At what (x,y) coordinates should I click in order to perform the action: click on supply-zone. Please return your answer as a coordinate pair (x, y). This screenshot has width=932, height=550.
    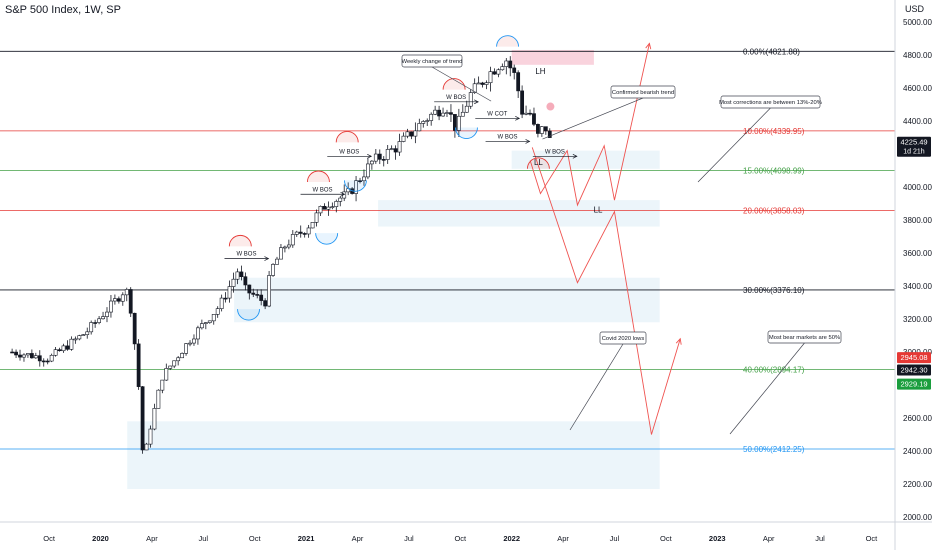
    Looking at the image, I should click on (552, 57).